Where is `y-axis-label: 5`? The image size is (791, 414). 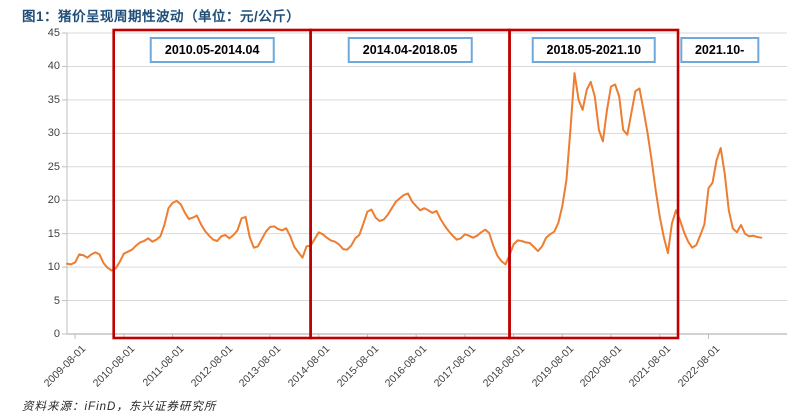
y-axis-label: 5 is located at coordinates (56, 300).